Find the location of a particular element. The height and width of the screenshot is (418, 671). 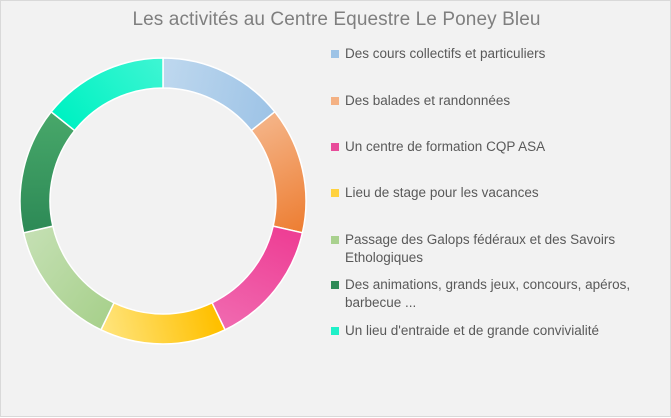

legend-item: Un centre de formation CQP ASA is located at coordinates (491, 147).